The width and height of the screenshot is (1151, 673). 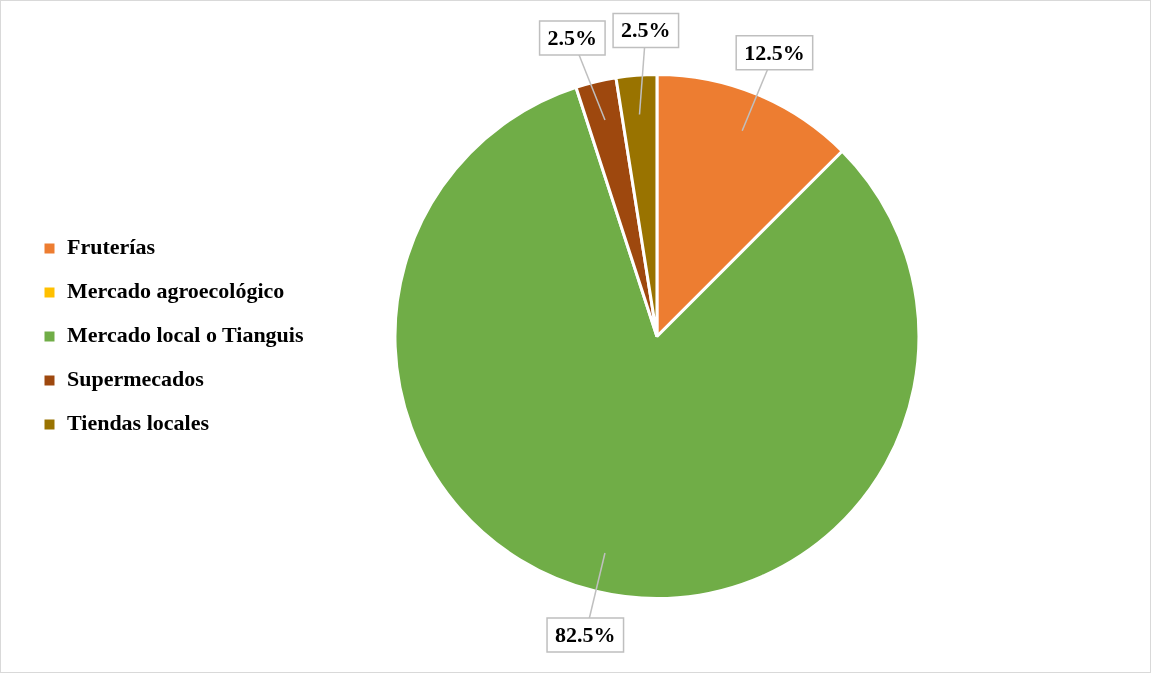 What do you see at coordinates (176, 291) in the screenshot?
I see `legend-label: Mercado agroecológico` at bounding box center [176, 291].